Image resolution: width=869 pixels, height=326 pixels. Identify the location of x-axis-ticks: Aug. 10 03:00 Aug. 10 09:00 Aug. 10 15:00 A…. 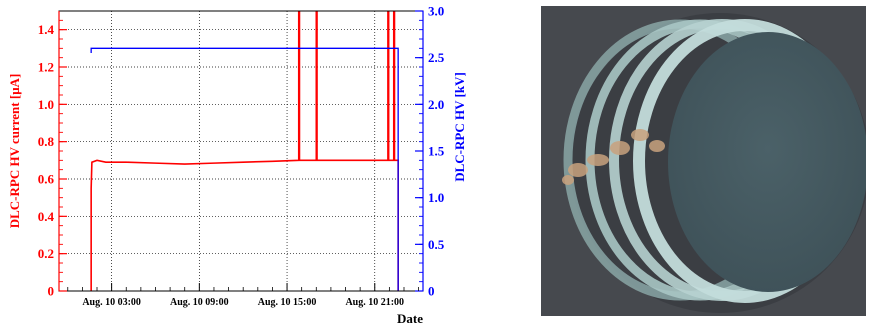
(243, 295).